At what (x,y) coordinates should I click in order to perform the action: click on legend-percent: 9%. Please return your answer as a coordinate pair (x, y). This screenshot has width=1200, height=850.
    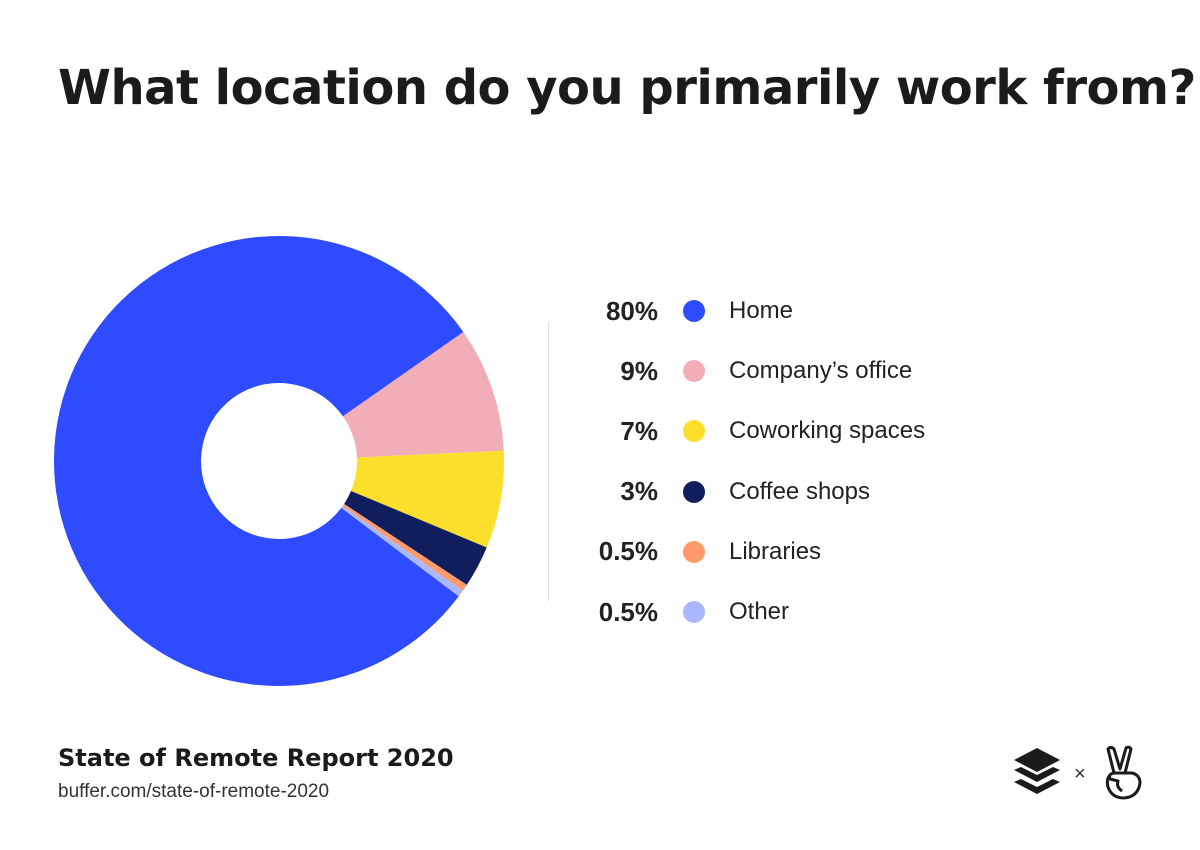
    Looking at the image, I should click on (639, 370).